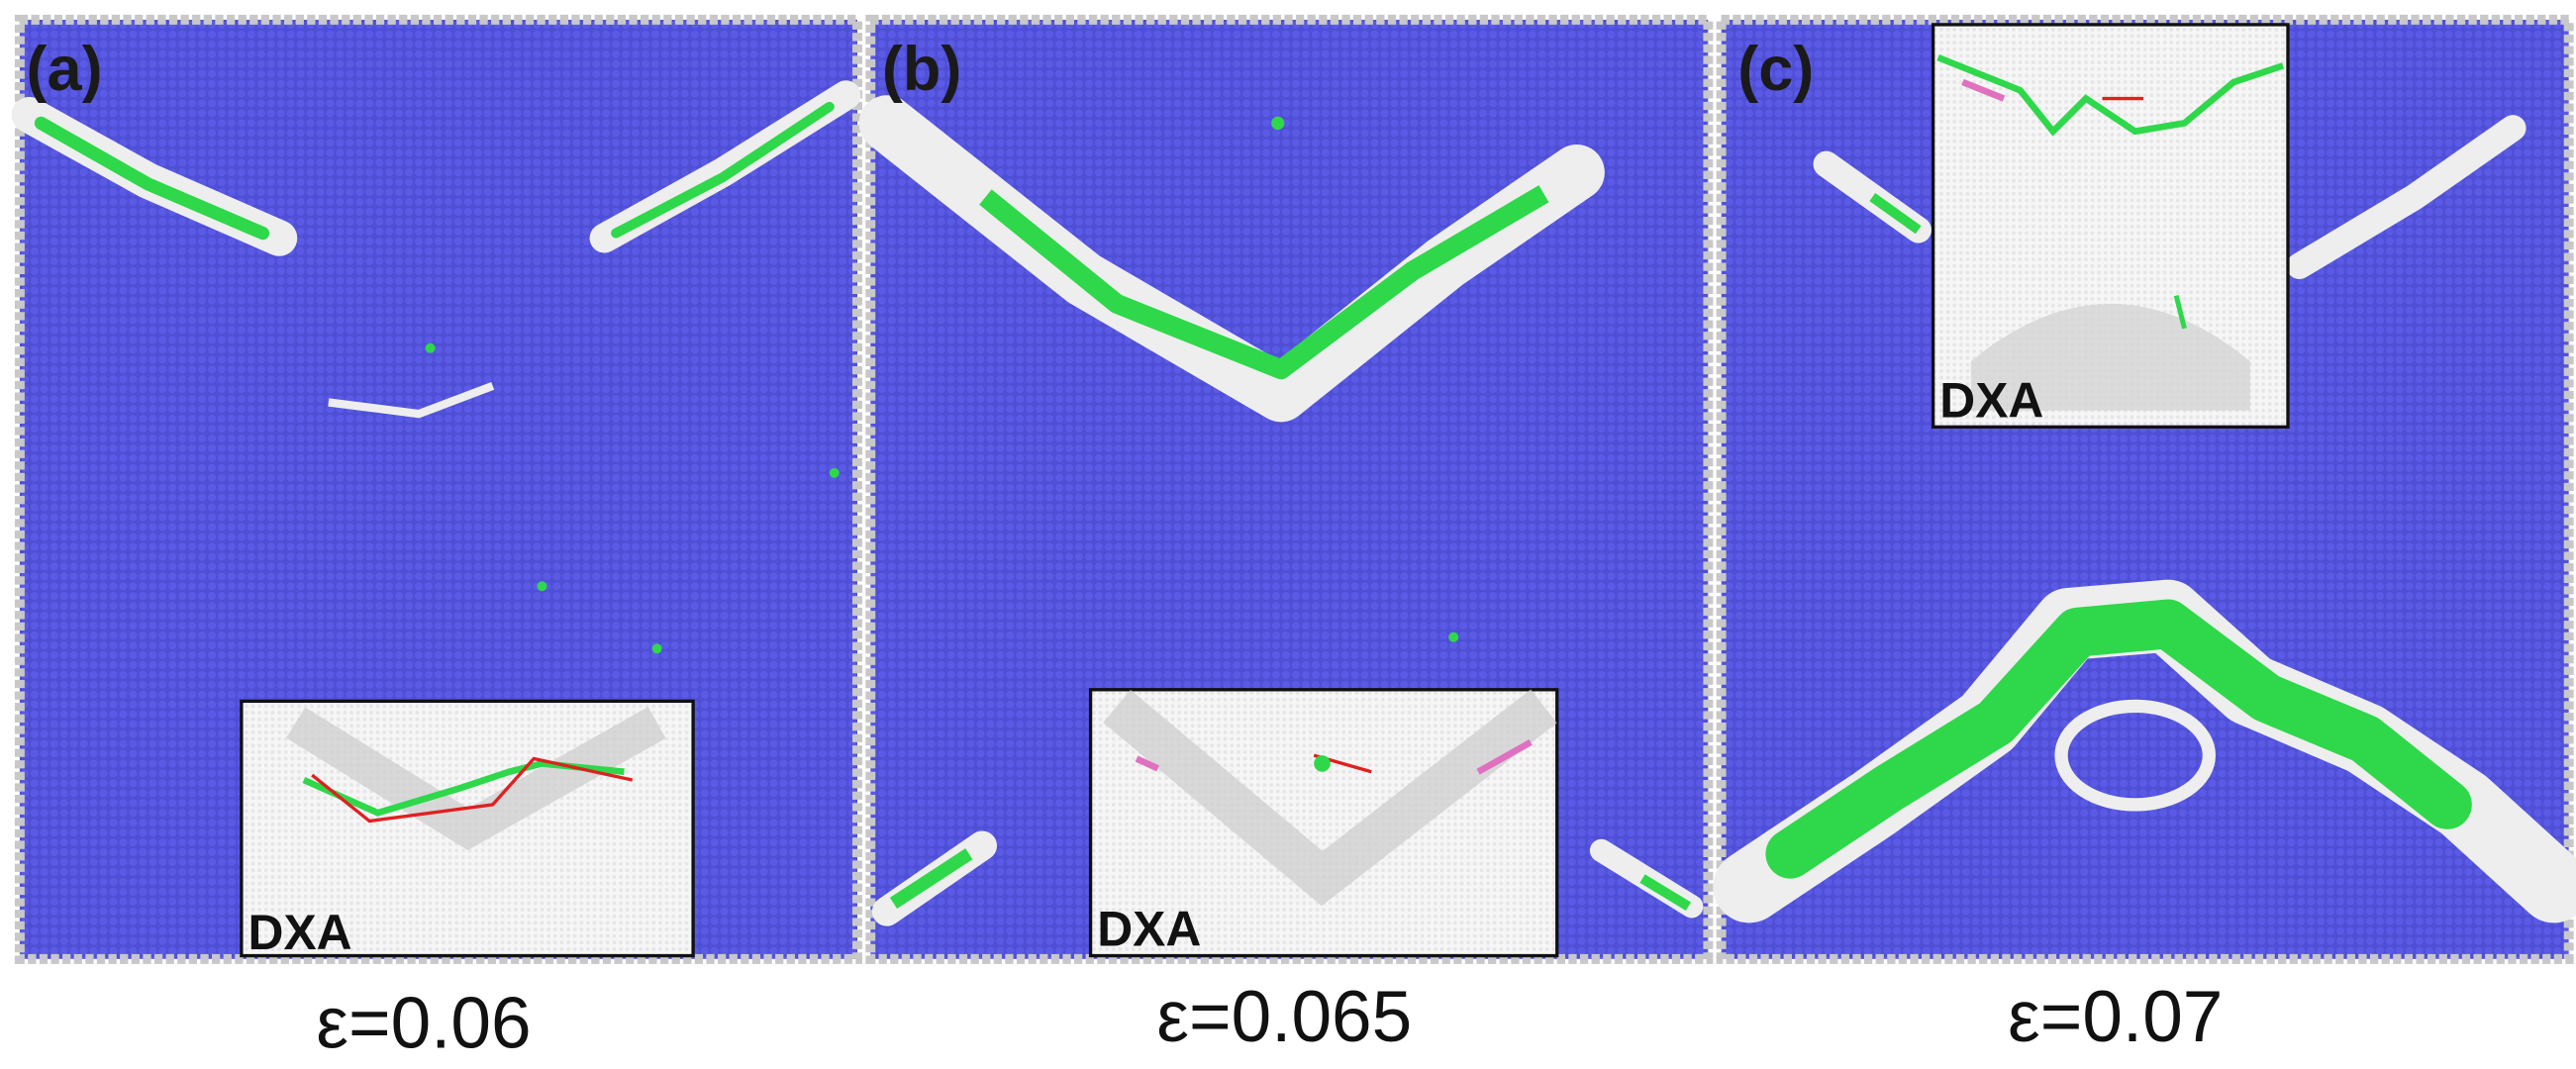  I want to click on panel-label: (a), so click(65, 69).